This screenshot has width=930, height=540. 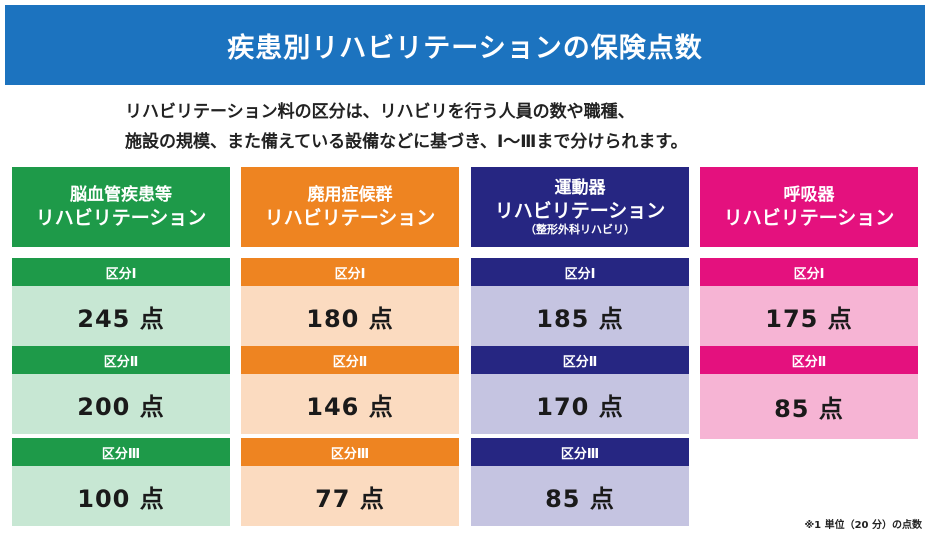 What do you see at coordinates (350, 195) in the screenshot?
I see `header-line-1: 廃用症候群` at bounding box center [350, 195].